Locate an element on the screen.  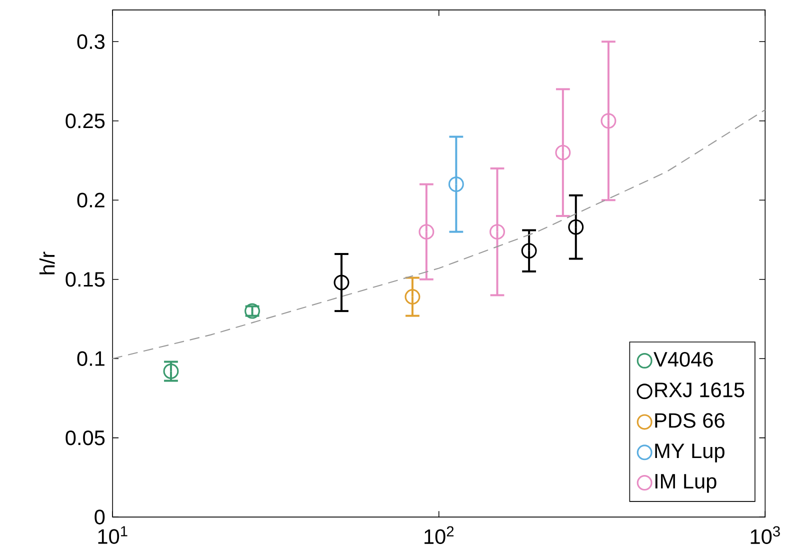
y-tick-label: 0.3 is located at coordinates (91, 42).